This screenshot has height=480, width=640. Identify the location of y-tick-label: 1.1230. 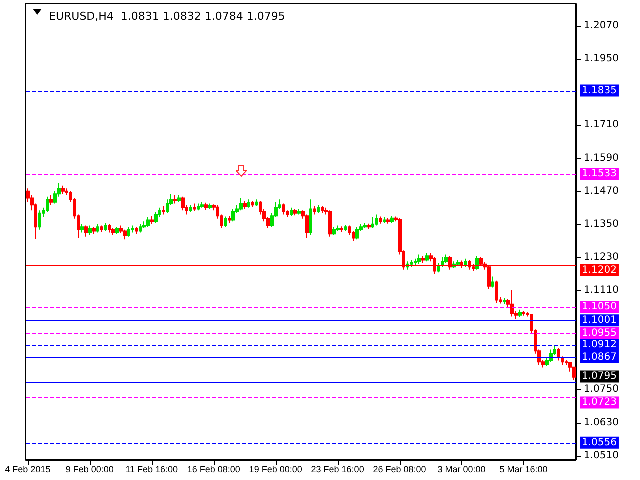
(601, 257).